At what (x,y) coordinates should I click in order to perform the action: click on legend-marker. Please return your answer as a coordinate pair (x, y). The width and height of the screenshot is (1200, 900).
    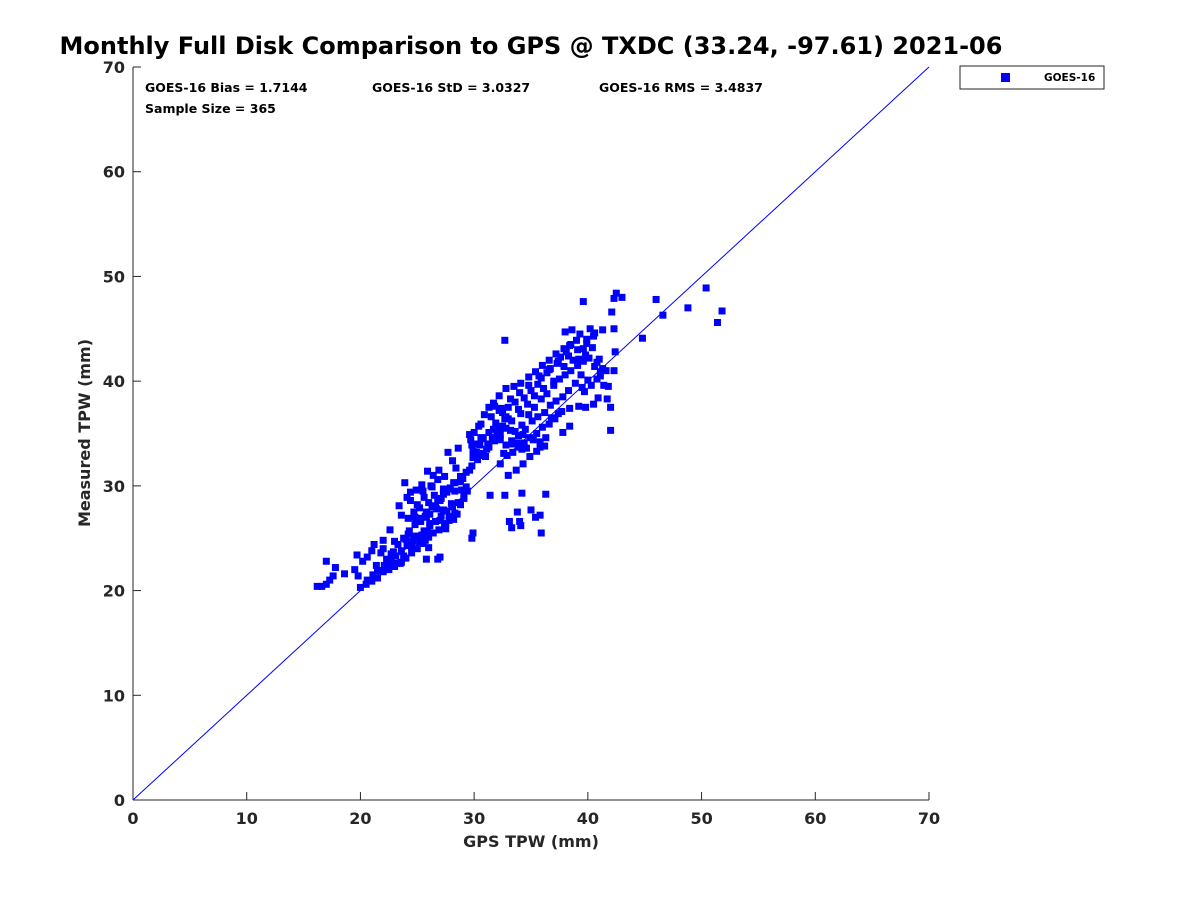
    Looking at the image, I should click on (1005, 77).